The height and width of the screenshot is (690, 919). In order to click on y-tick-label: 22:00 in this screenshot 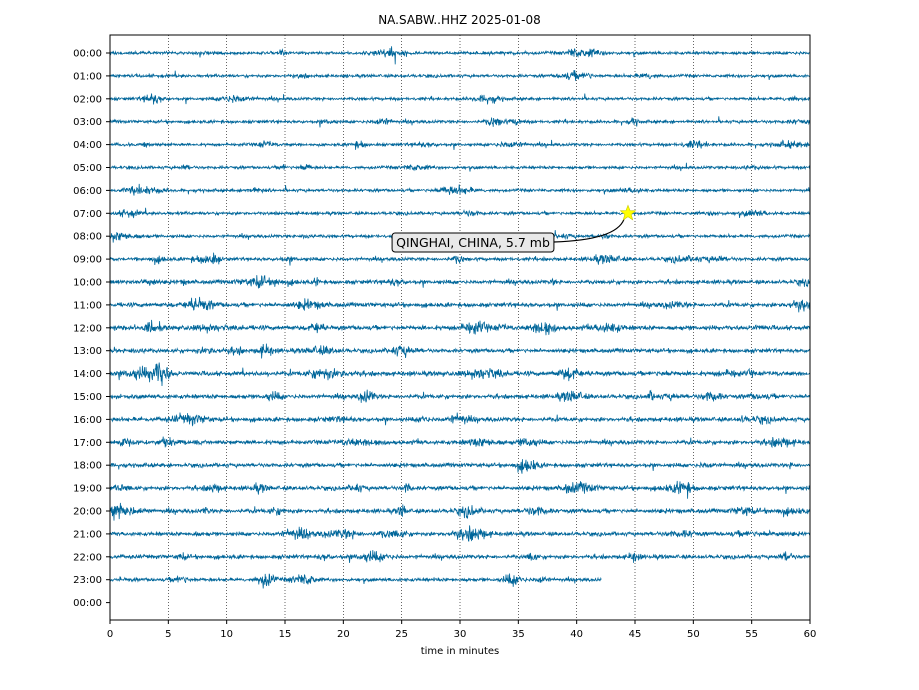, I will do `click(87, 557)`.